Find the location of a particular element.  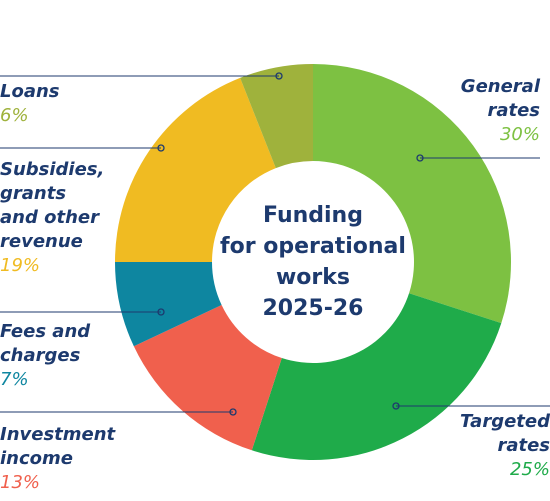

value-label: 30% is located at coordinates (519, 134).